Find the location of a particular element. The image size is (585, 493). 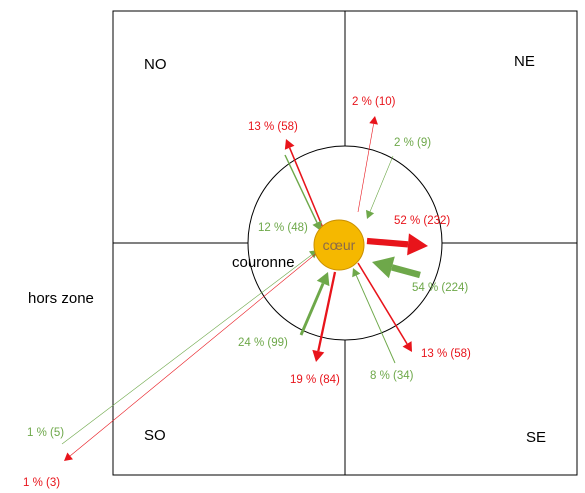

coeur-core is located at coordinates (339, 245).